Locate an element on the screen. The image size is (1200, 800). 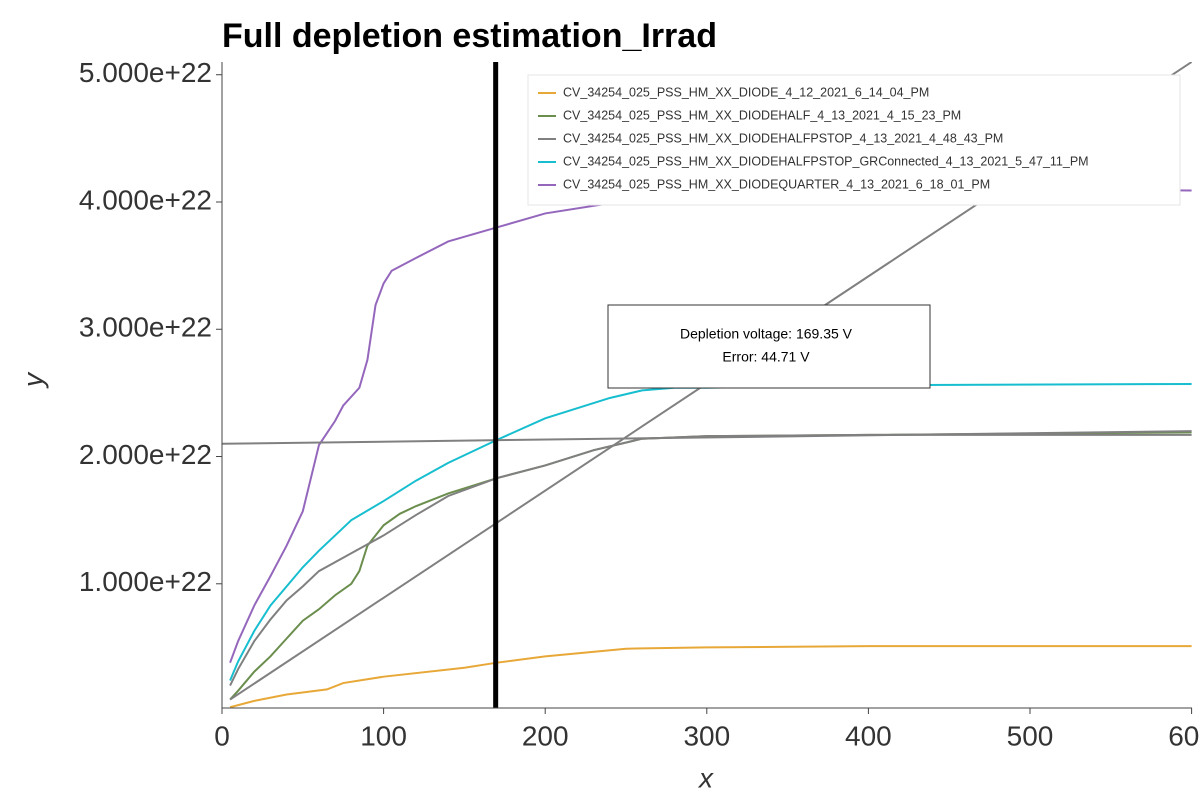
y-tick-label: 5.000e+22 is located at coordinates (145, 72).